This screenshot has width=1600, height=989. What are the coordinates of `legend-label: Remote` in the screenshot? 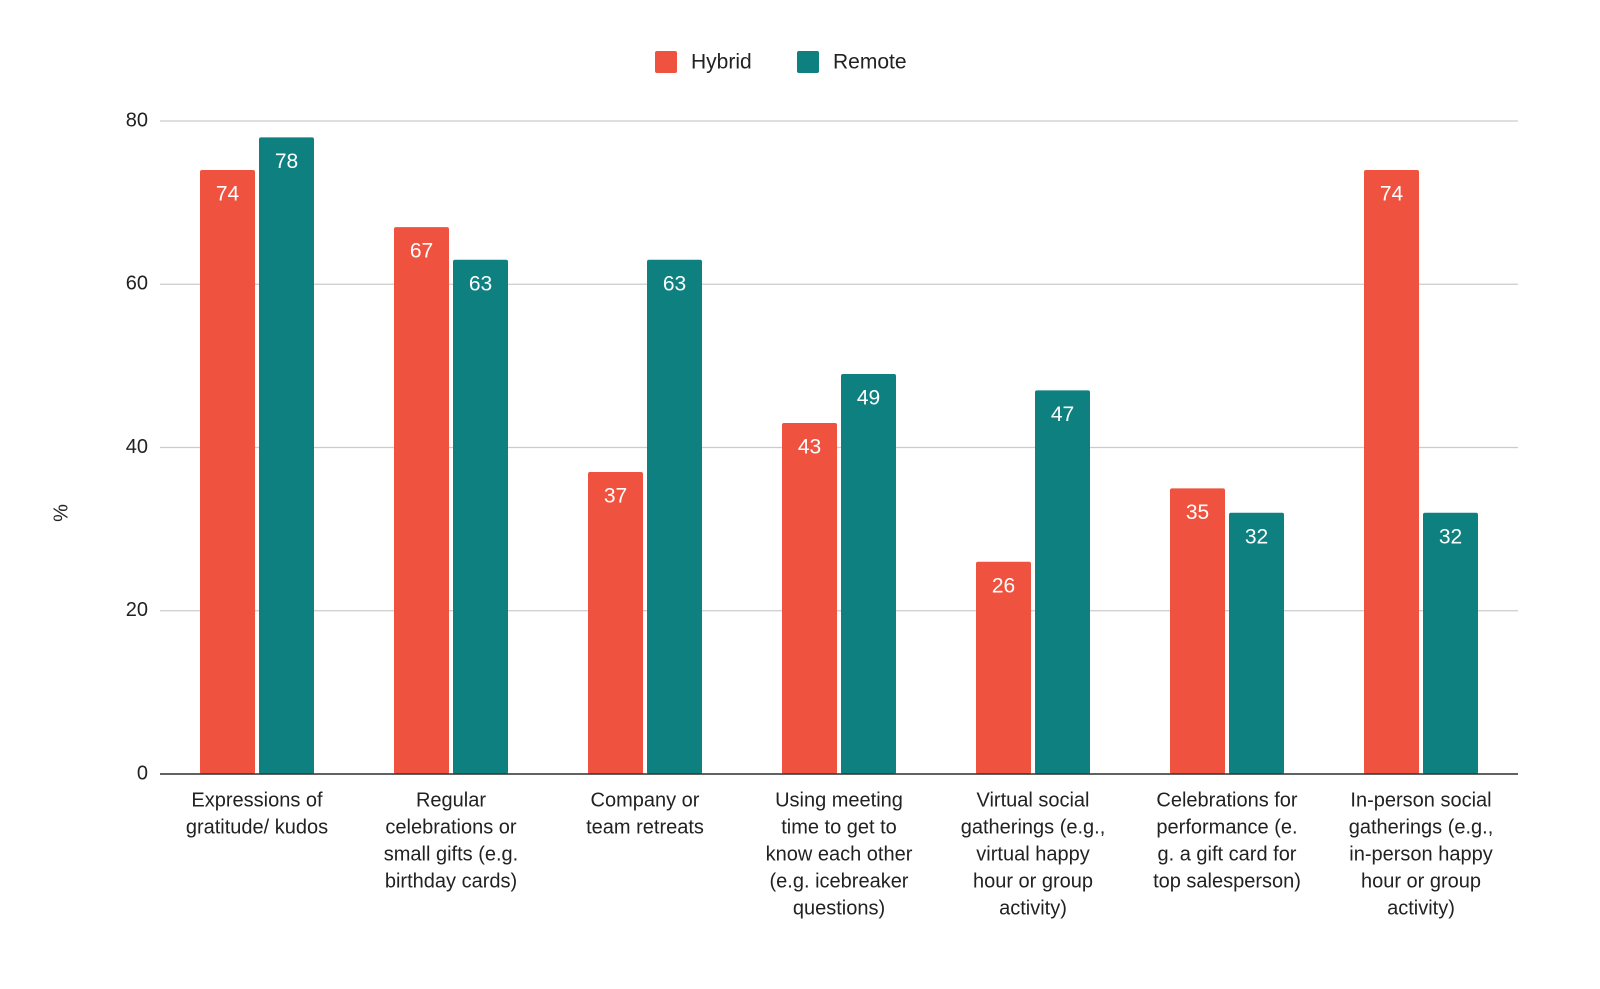 It's located at (870, 62).